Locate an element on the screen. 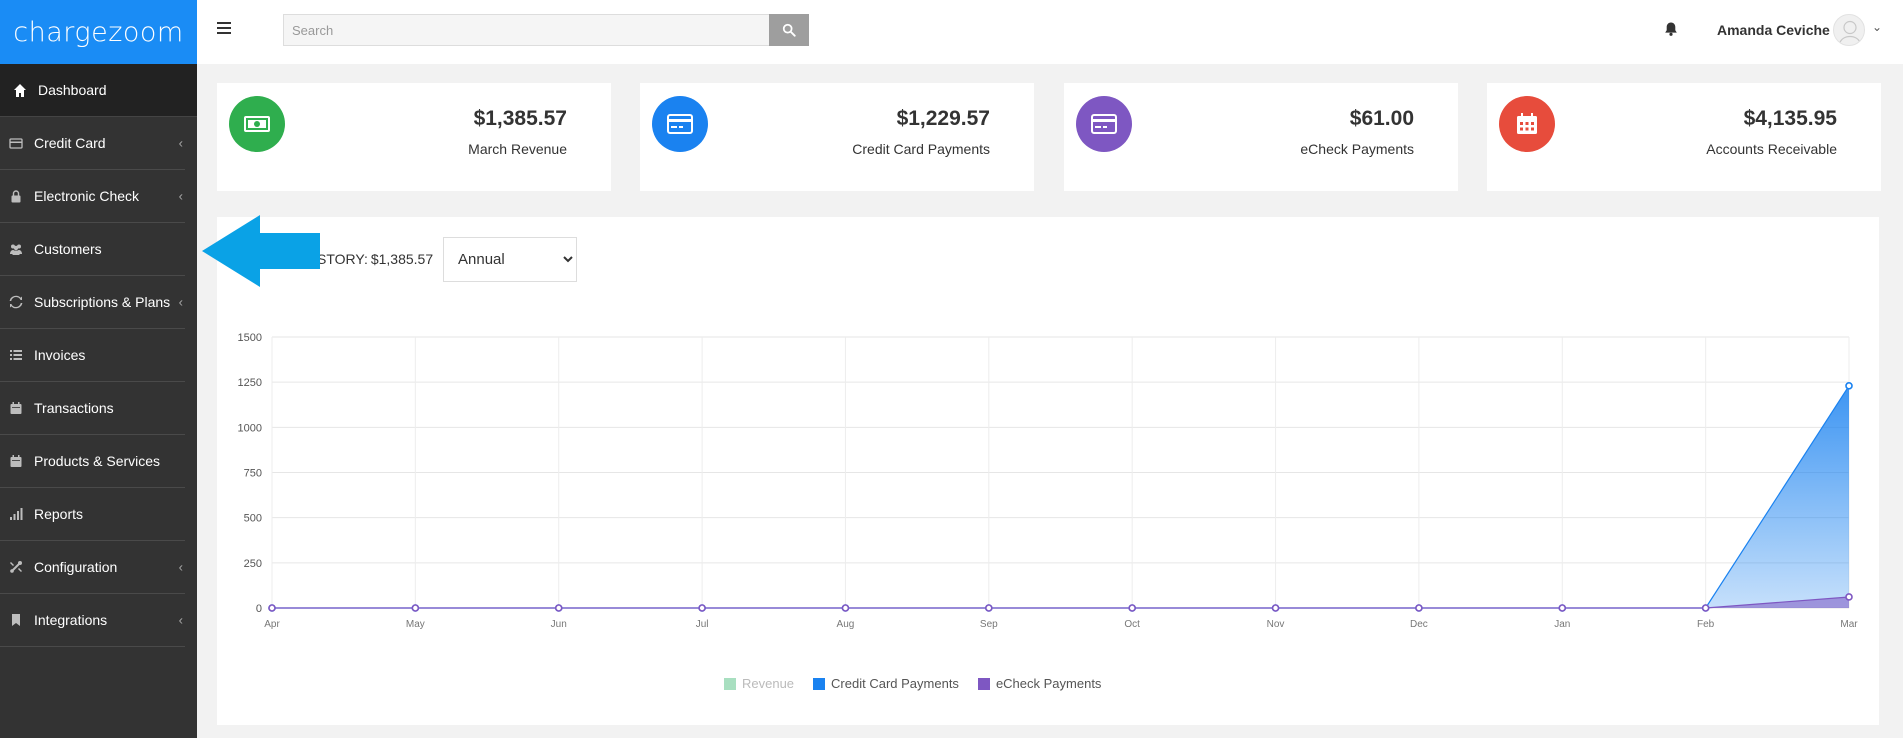  sidebar-item-credit-card: Credit Card ‹ is located at coordinates (92, 143).